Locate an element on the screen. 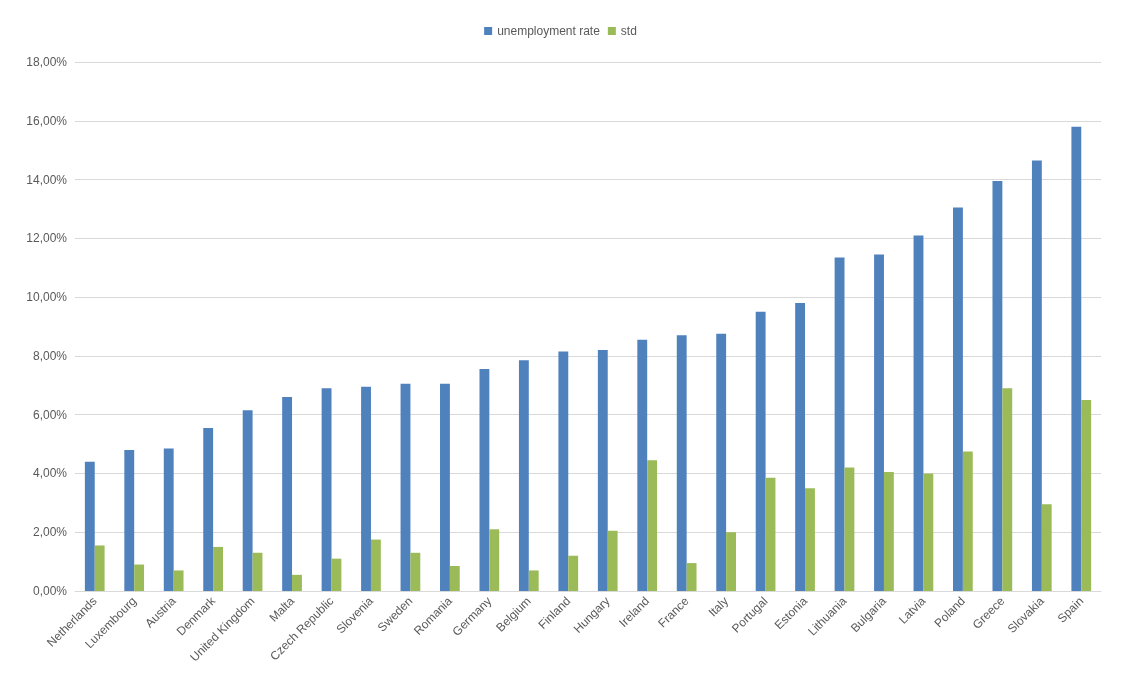 The image size is (1121, 689). y-tick-label: 2,00% is located at coordinates (50, 532).